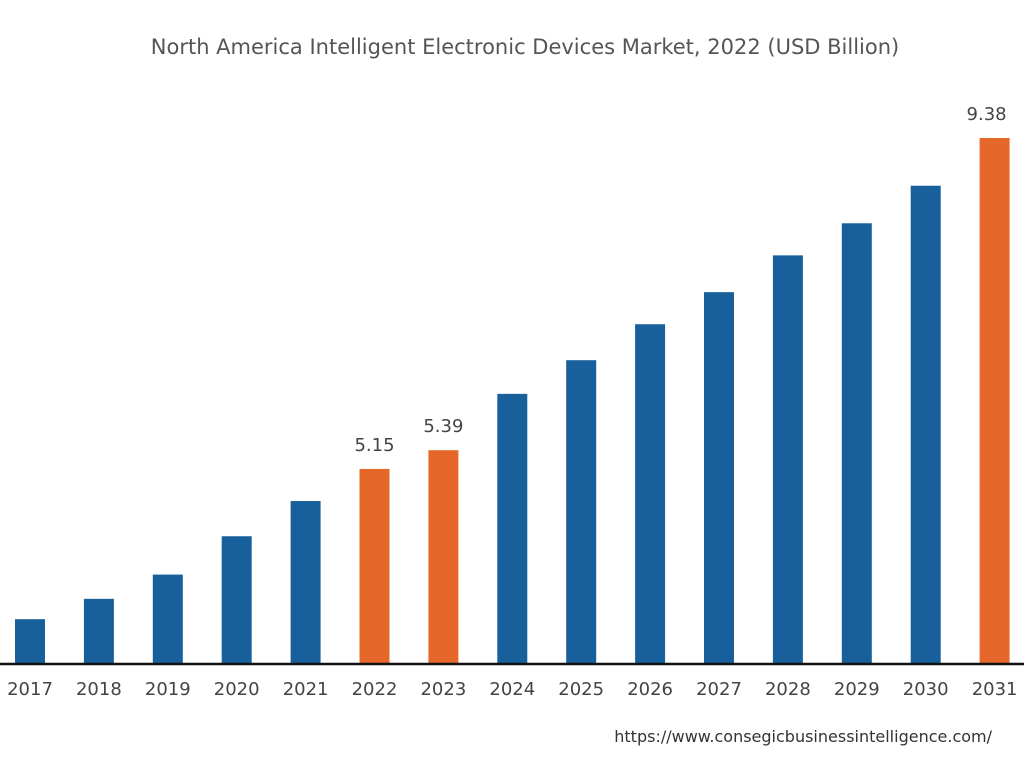 The image size is (1024, 768). I want to click on bar-2029, so click(856, 443).